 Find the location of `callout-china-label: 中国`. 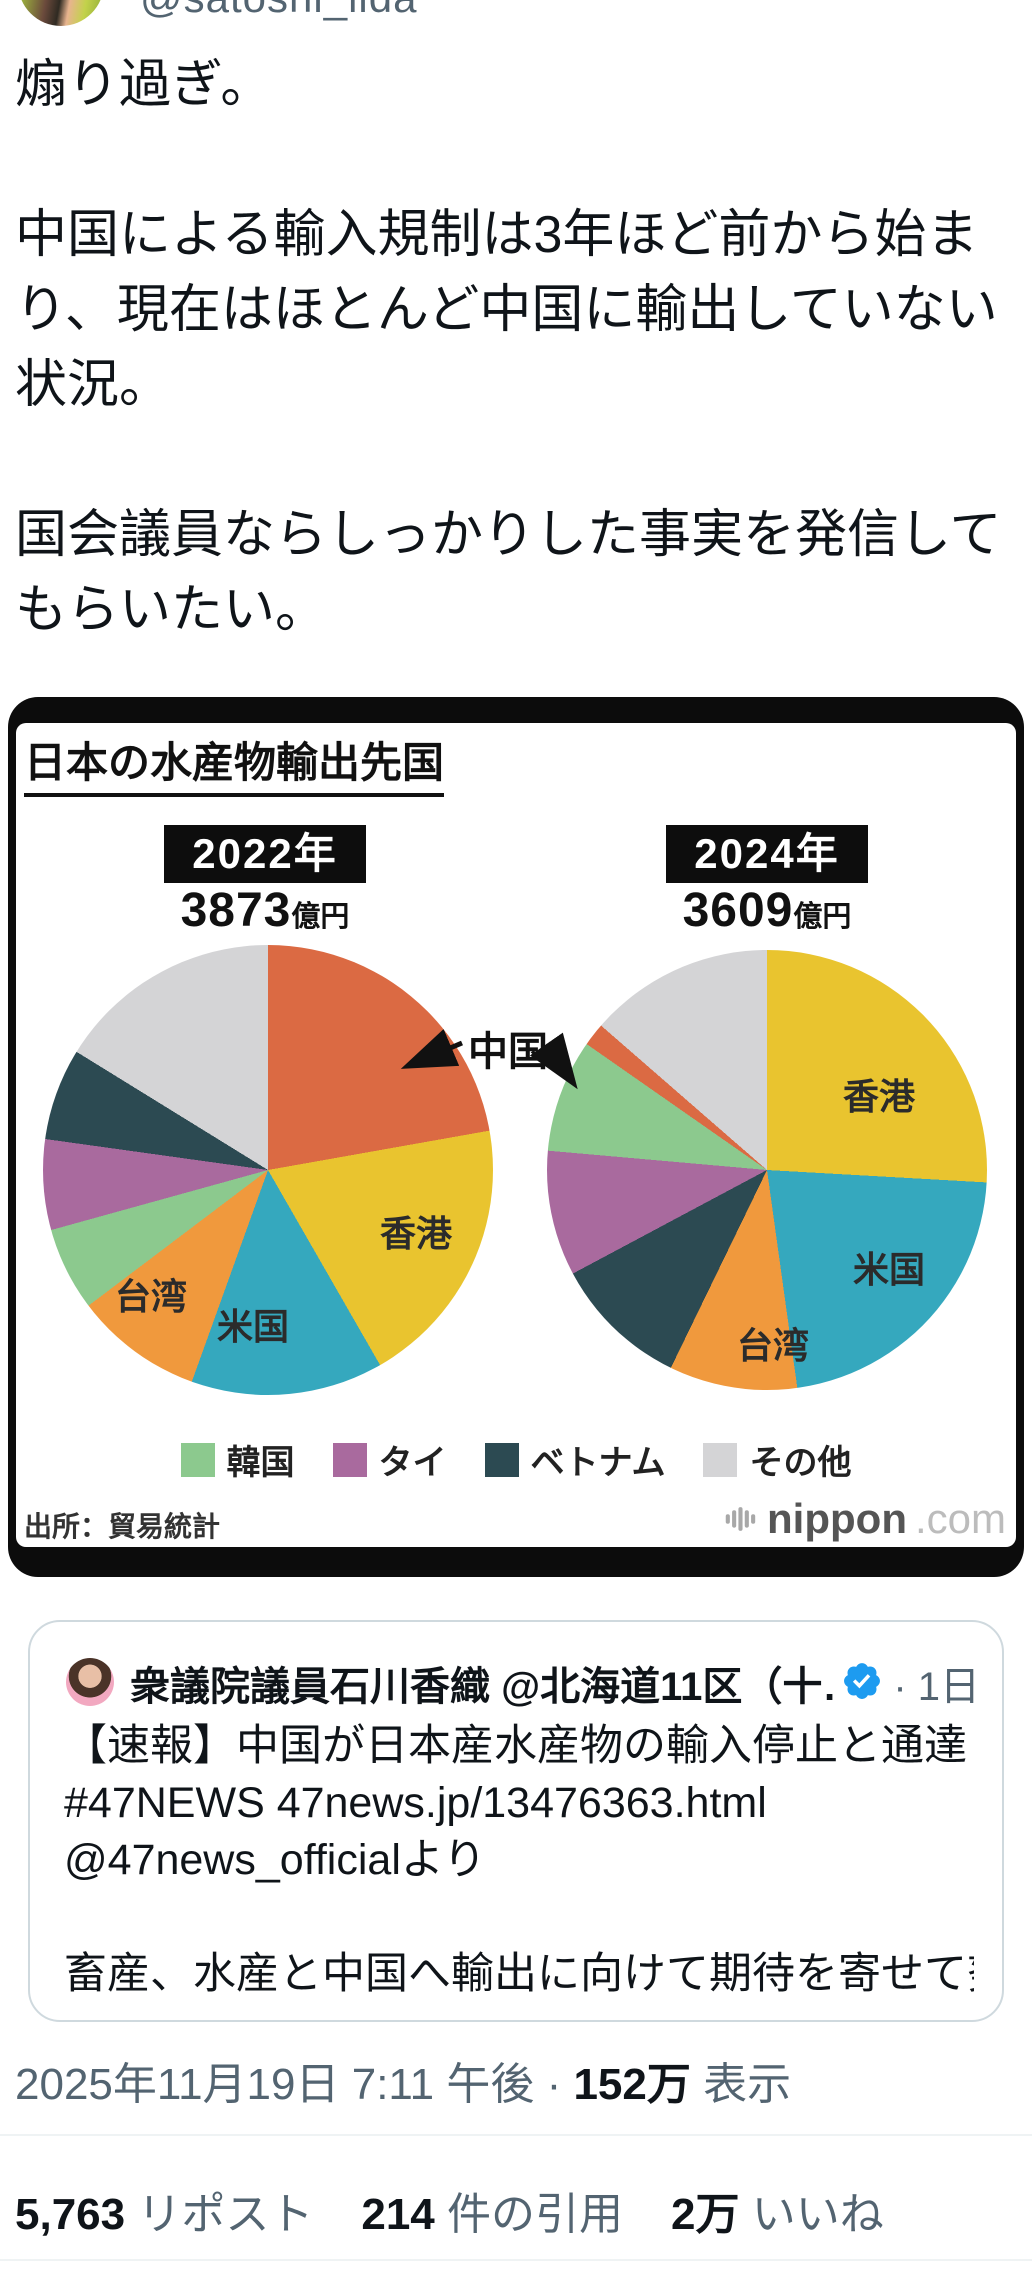

callout-china-label: 中国 is located at coordinates (508, 1052).